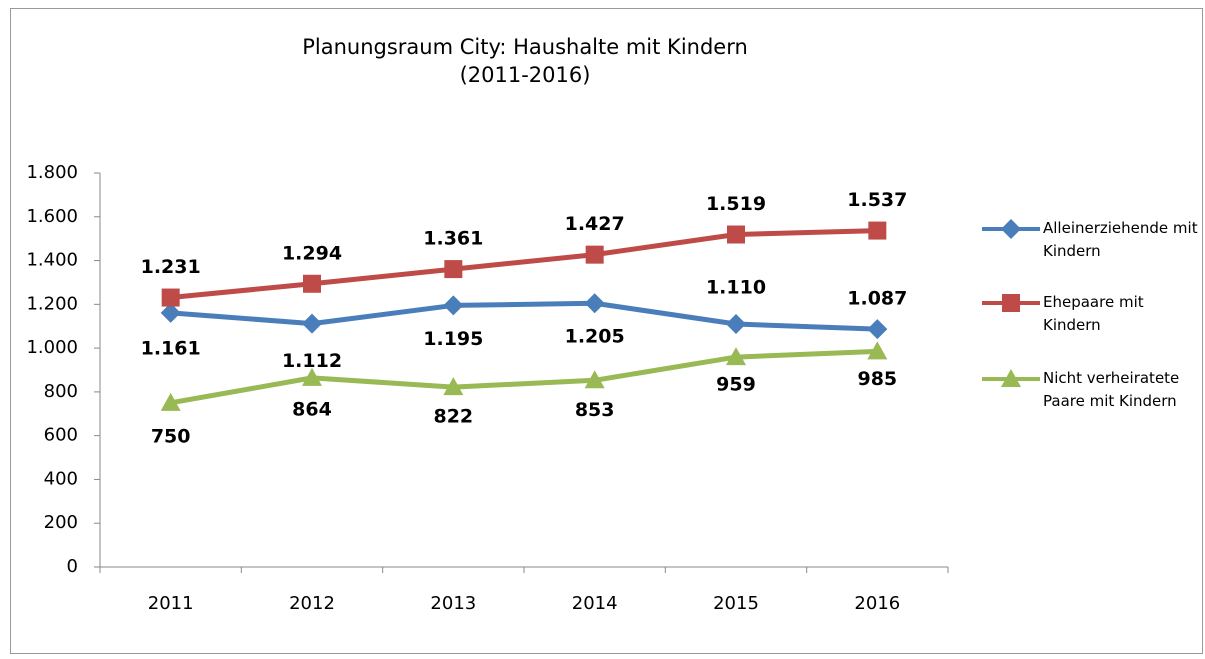 This screenshot has height=659, width=1205. I want to click on data-label: 959, so click(736, 385).